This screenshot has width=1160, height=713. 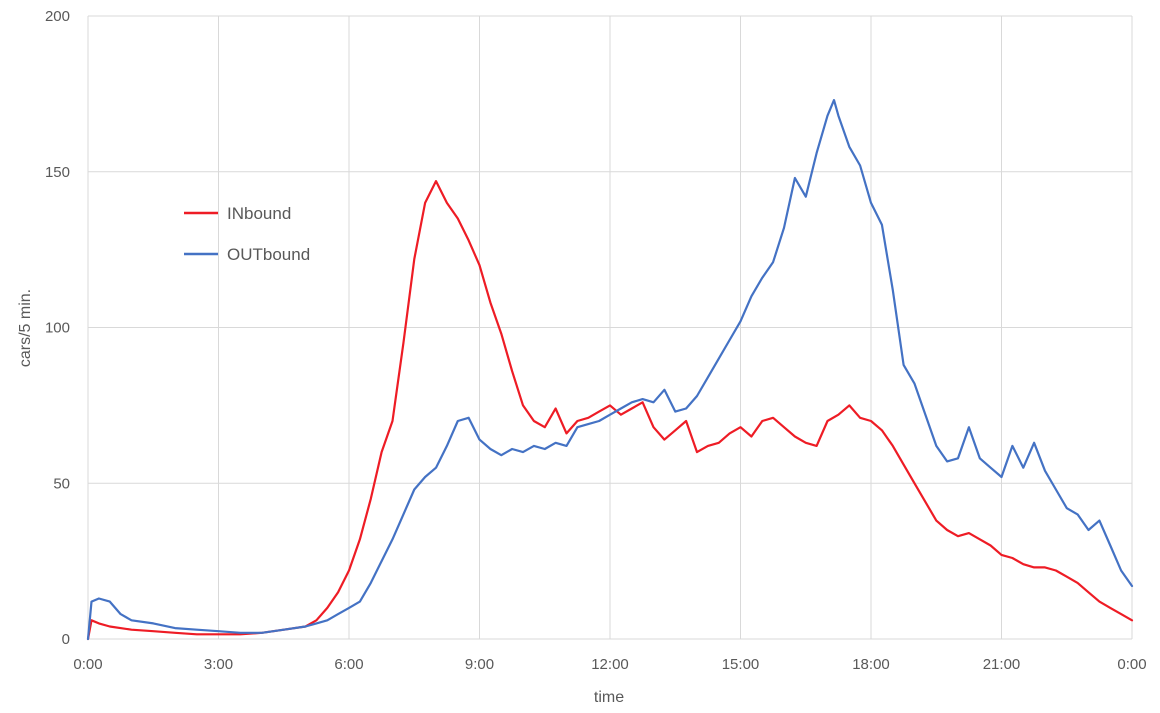 I want to click on y-tick-label: 100, so click(x=57, y=328).